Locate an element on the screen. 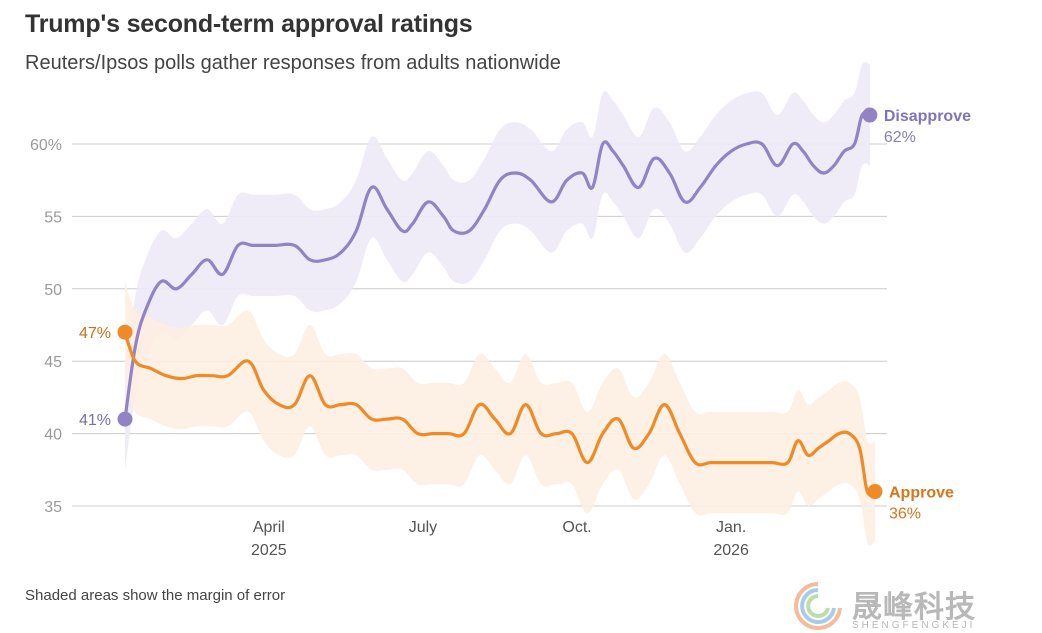  x-axis: April 2025 July Oct. Jan. 2026 is located at coordinates (500, 539).